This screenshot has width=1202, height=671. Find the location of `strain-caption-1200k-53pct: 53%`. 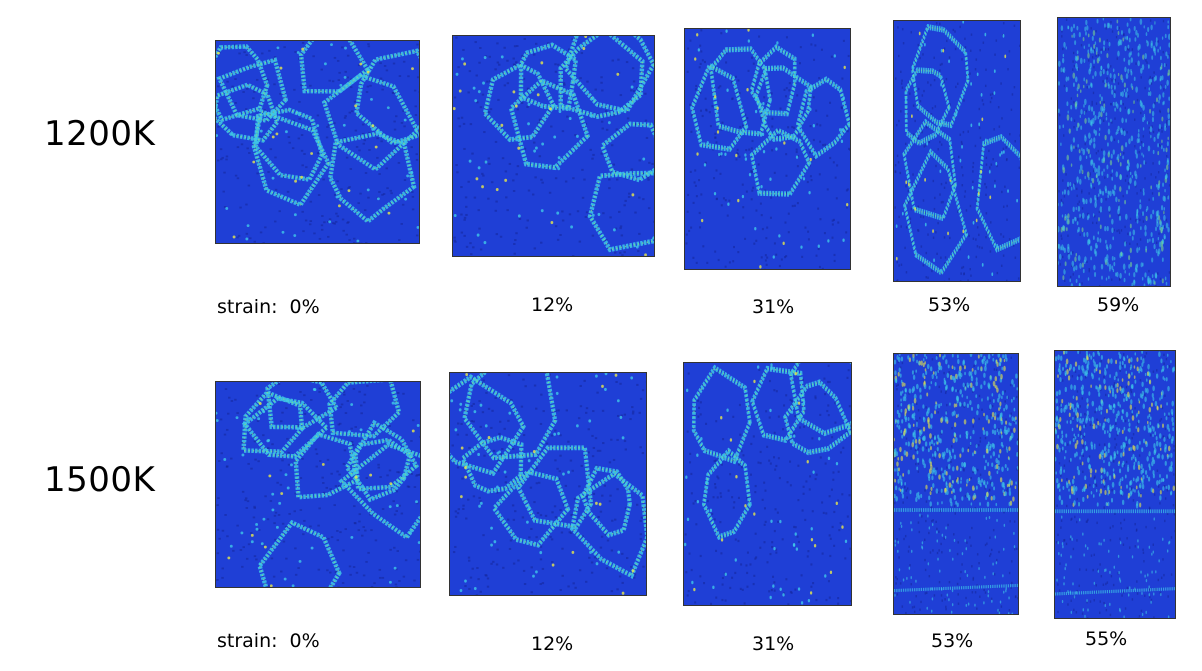

strain-caption-1200k-53pct: 53% is located at coordinates (949, 305).